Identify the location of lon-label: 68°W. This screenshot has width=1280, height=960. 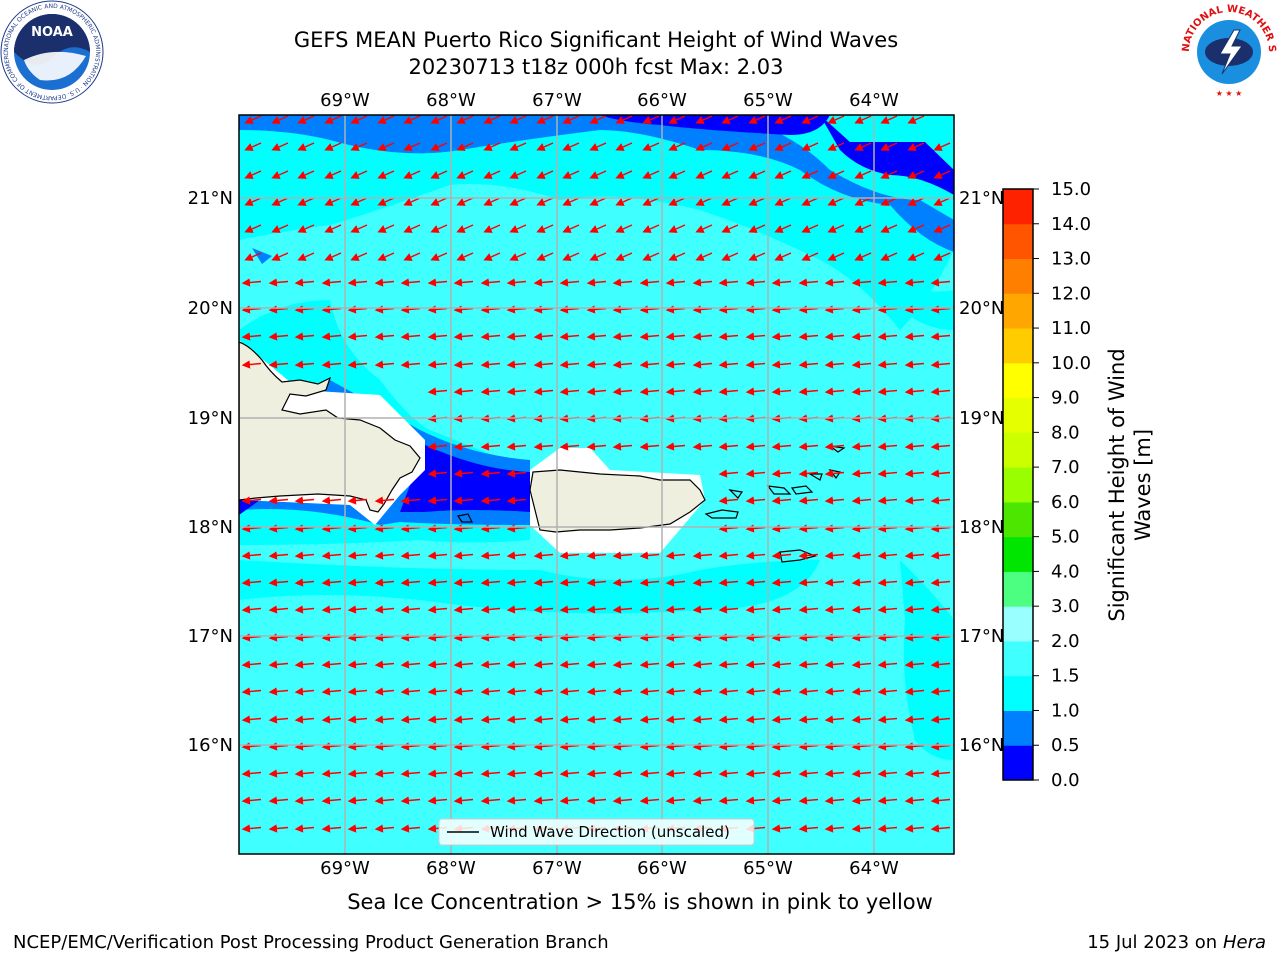
(451, 100).